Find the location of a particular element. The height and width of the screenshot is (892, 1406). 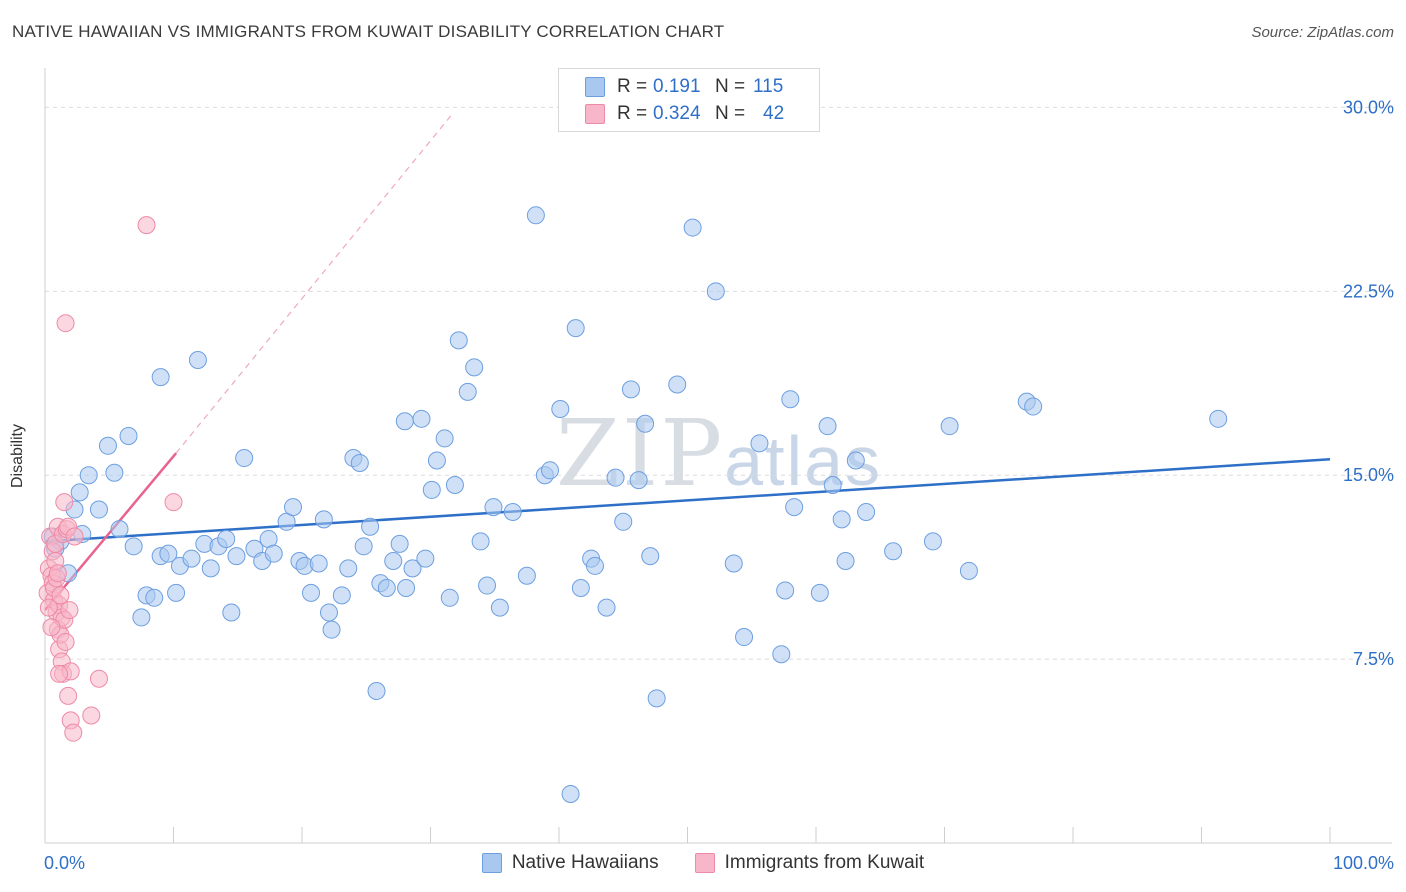

legend-label: Native Hawaiians is located at coordinates (585, 862).